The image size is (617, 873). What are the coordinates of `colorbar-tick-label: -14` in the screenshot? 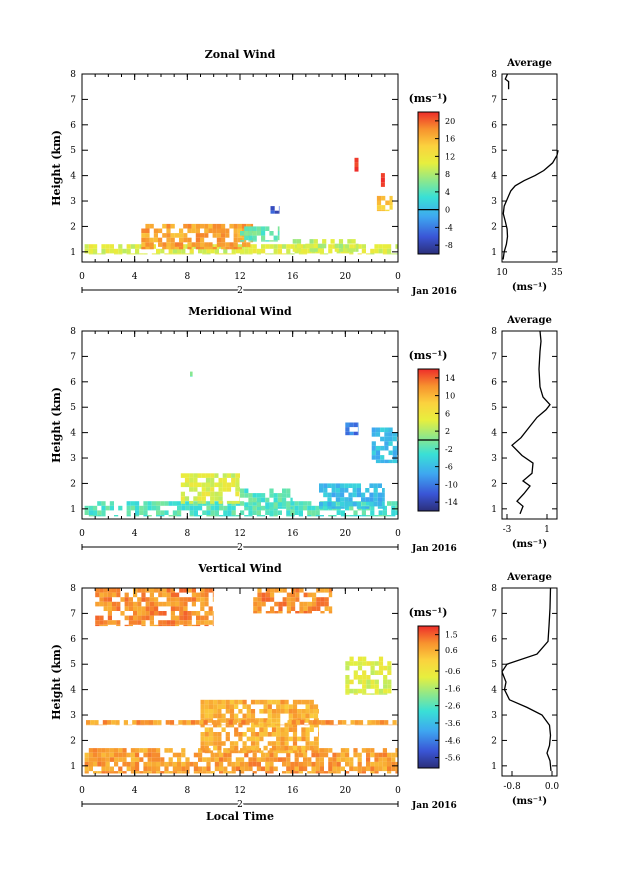 It's located at (451, 502).